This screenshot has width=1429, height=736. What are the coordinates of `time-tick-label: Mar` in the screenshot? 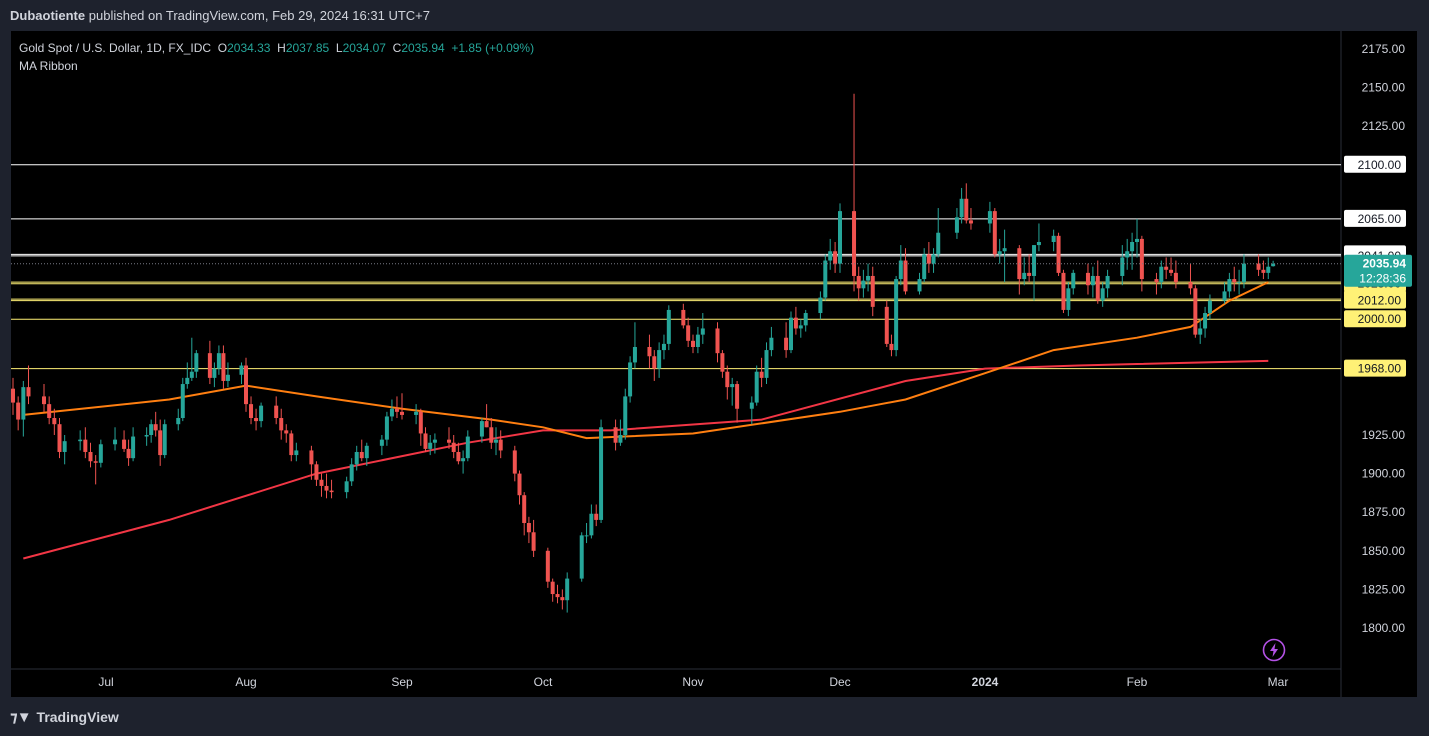 It's located at (1278, 682).